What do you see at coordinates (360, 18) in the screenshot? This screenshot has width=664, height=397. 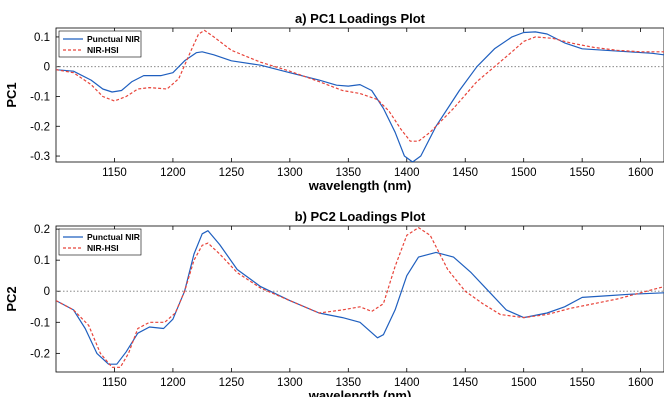 I see `chart-title: a) PC1 Loadings Plot` at bounding box center [360, 18].